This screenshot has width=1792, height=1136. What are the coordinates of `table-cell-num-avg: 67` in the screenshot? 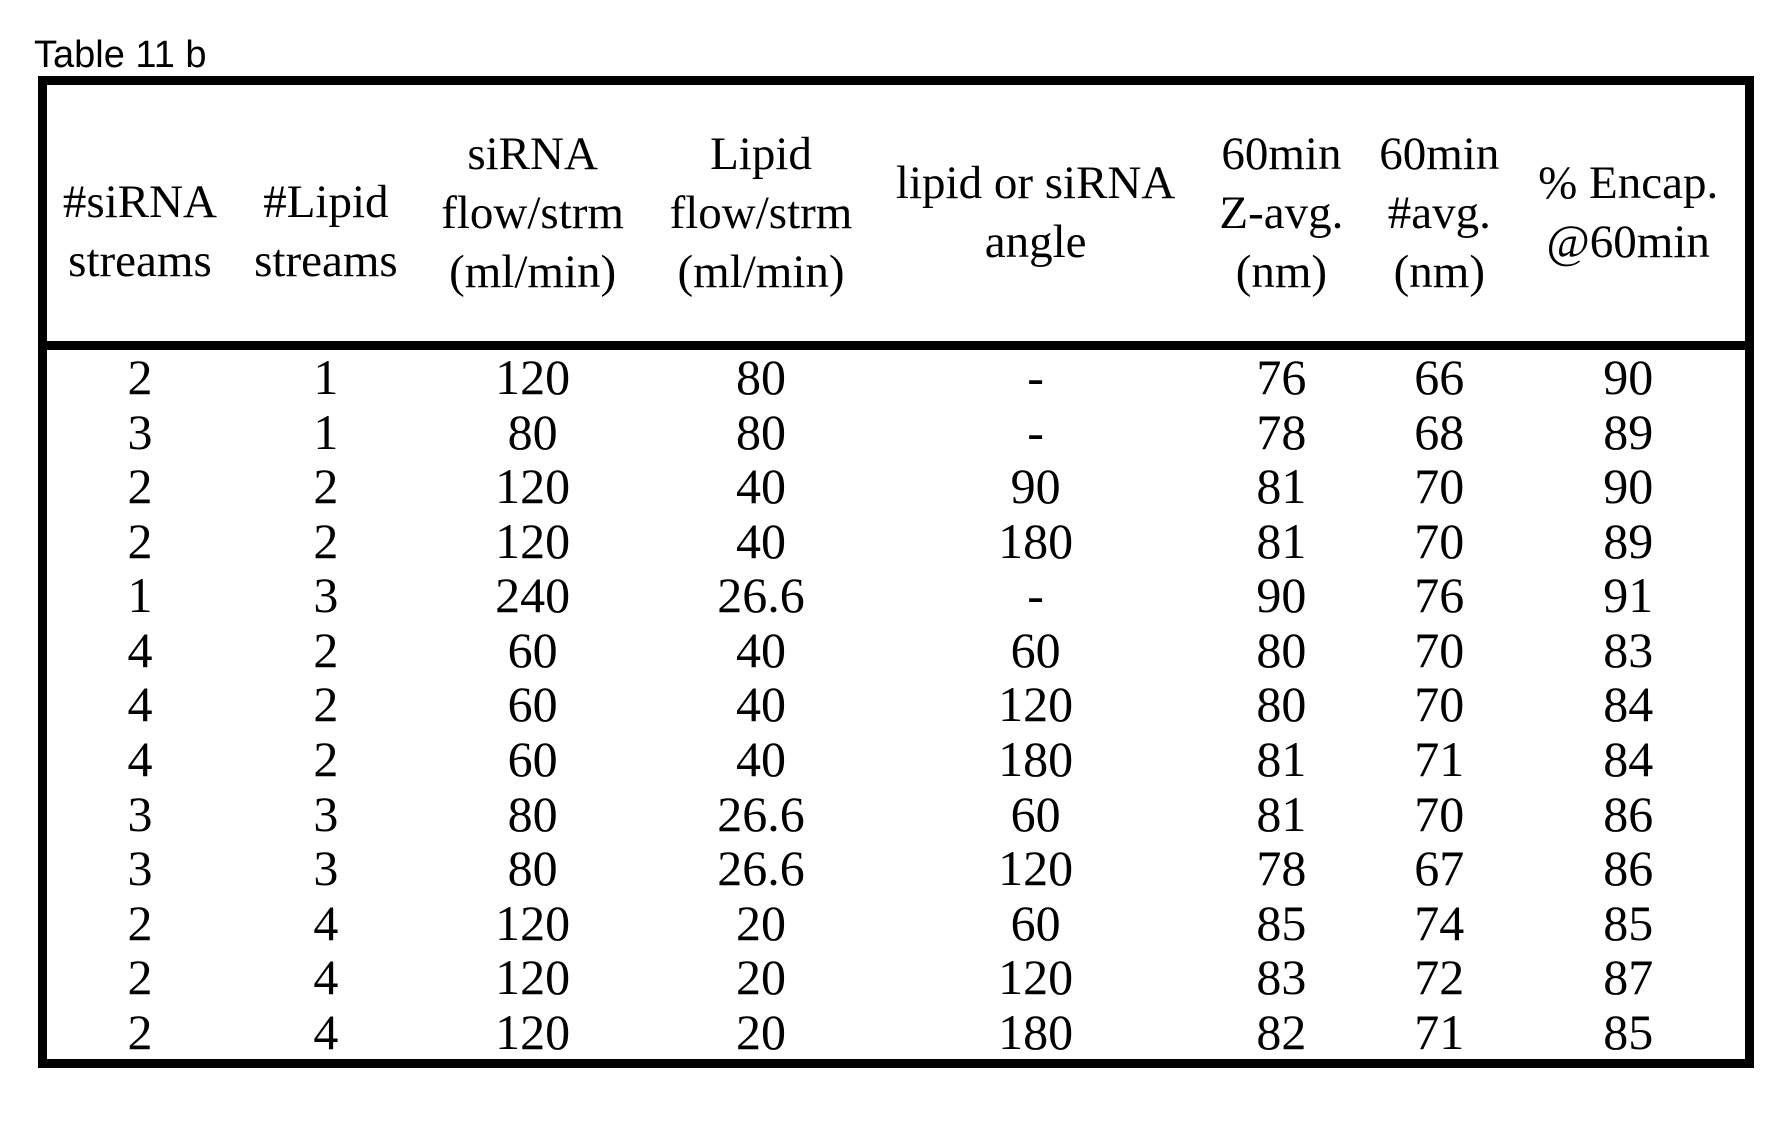 It's located at (1439, 868).